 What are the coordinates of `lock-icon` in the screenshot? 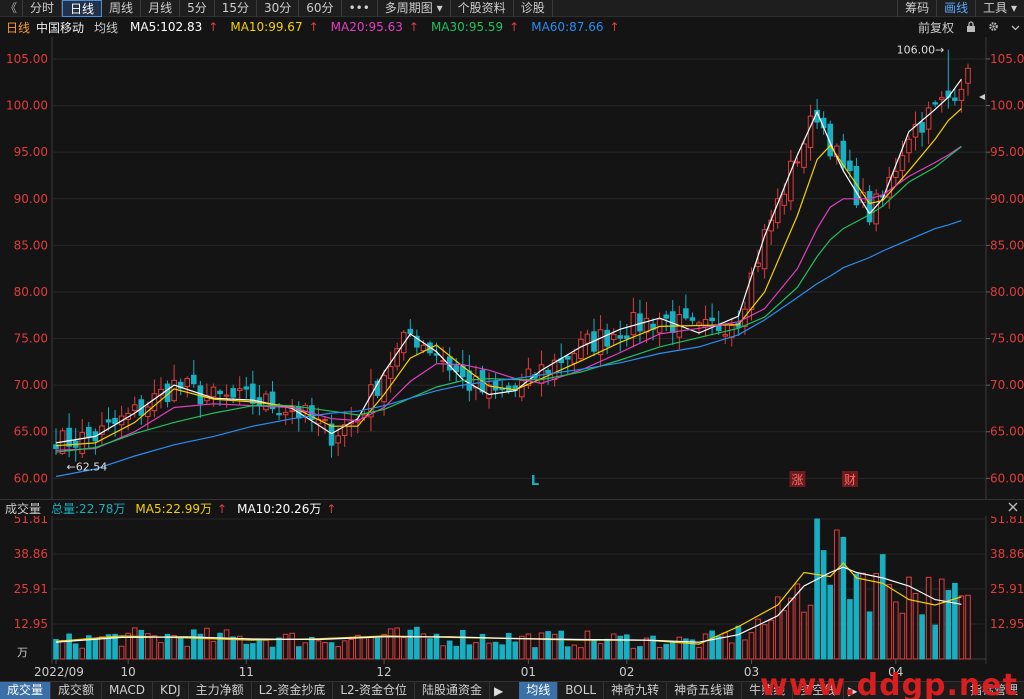 It's located at (971, 27).